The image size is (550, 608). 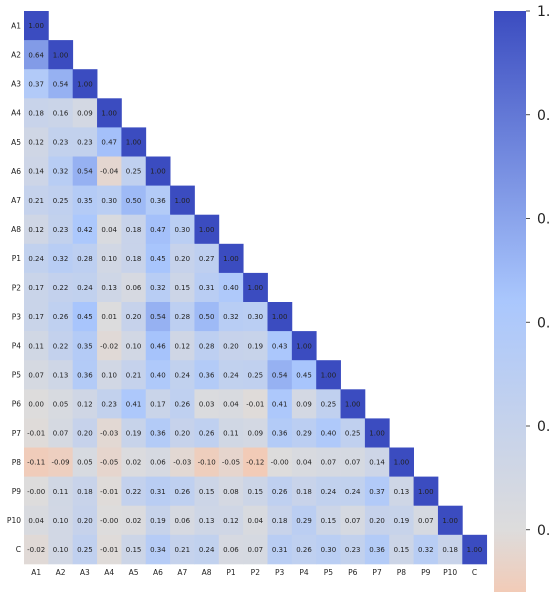 I want to click on cell-value-label: 0.09, so click(x=304, y=404).